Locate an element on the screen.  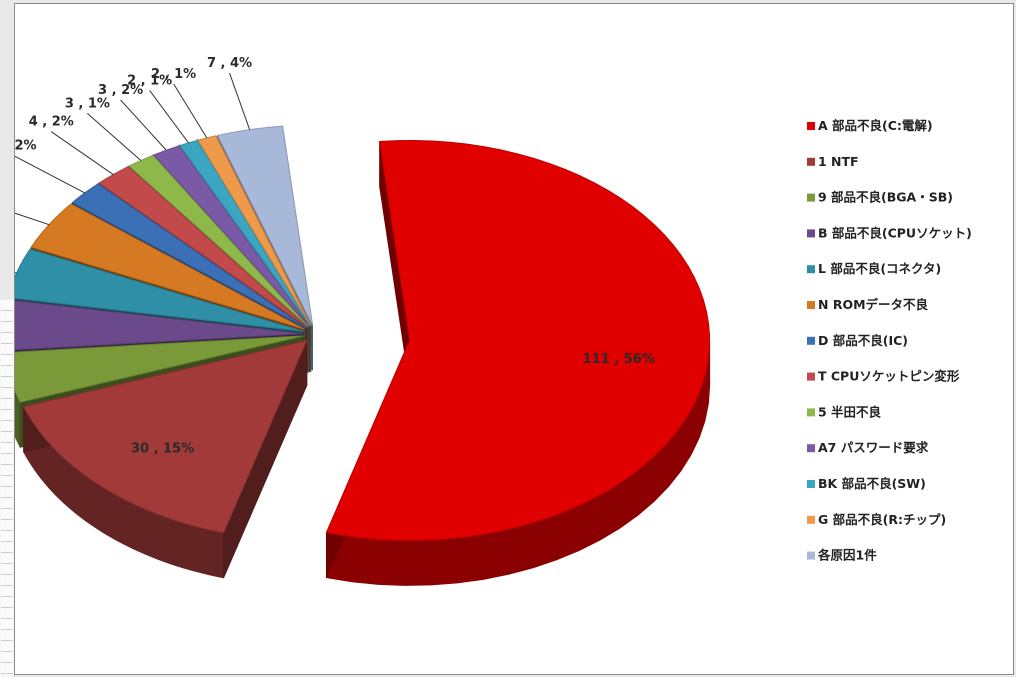
legend-item: 各原因1件 is located at coordinates (847, 555).